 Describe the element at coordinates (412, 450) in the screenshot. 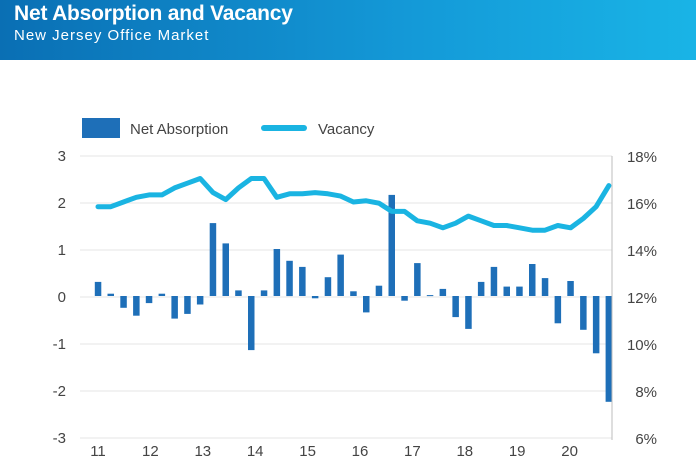

I see `x-tick-label: 17` at that location.